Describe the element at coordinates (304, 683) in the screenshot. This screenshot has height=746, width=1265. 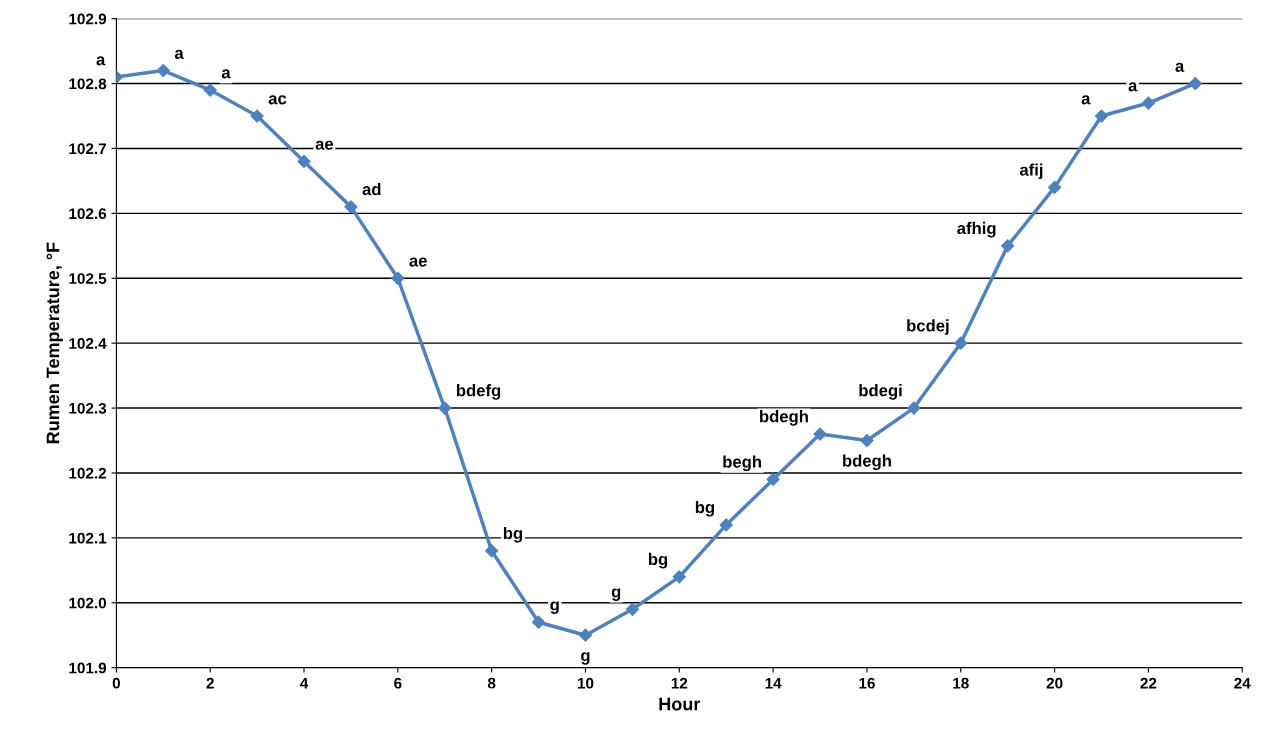
I see `x-tick-label: 4` at that location.